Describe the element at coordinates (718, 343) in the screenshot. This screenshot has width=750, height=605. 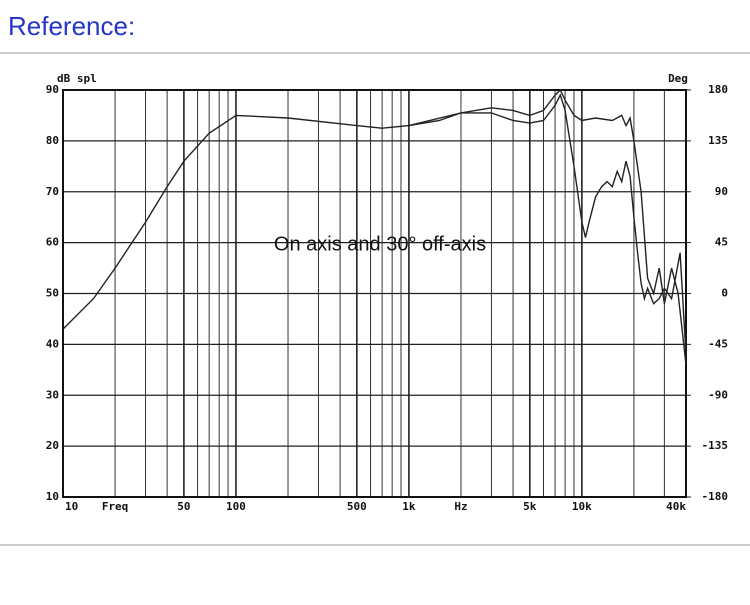
I see `y2-tick-label: -45` at that location.